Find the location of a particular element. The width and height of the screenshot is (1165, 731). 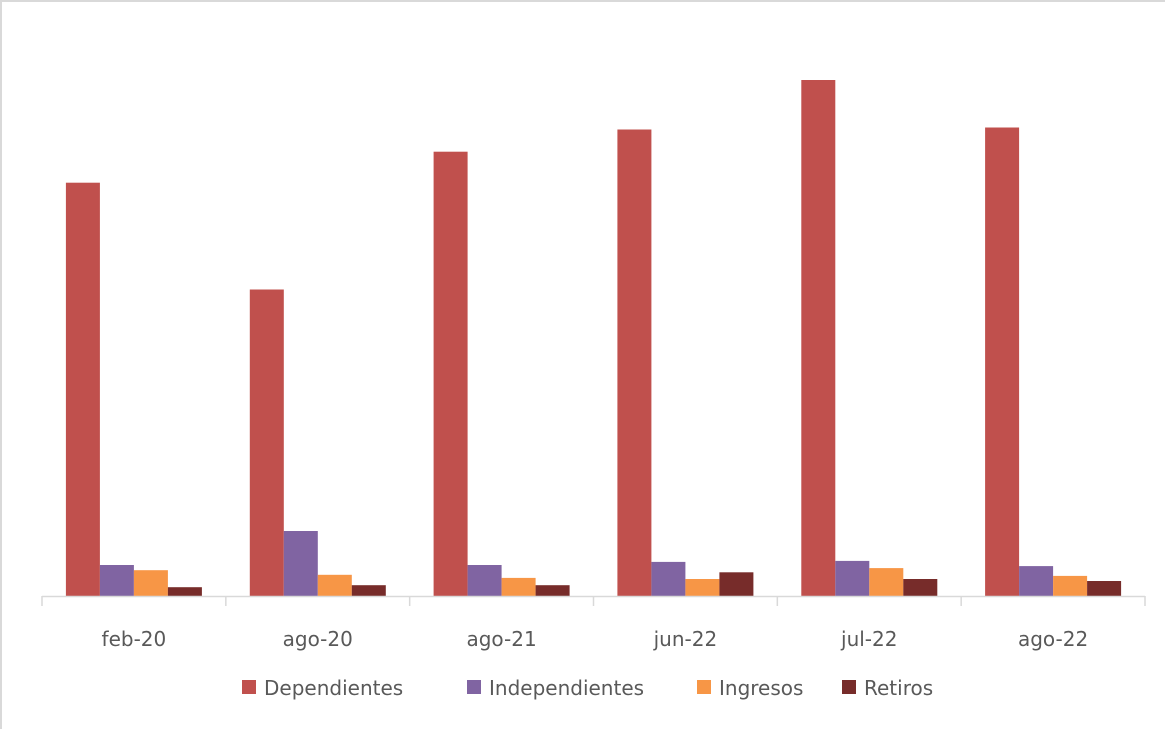

legend-swatch-retiros is located at coordinates (849, 687).